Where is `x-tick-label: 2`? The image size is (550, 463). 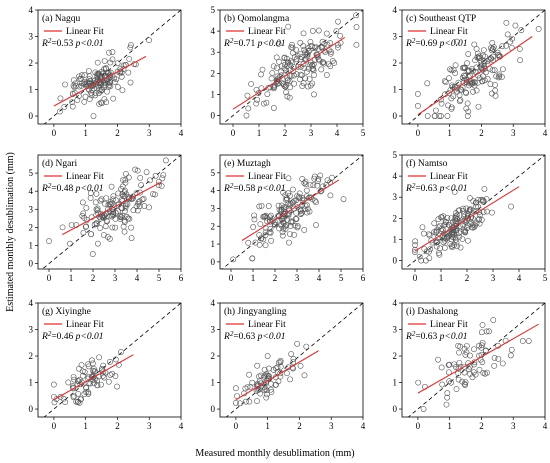 x-tick-label: 2 is located at coordinates (117, 133).